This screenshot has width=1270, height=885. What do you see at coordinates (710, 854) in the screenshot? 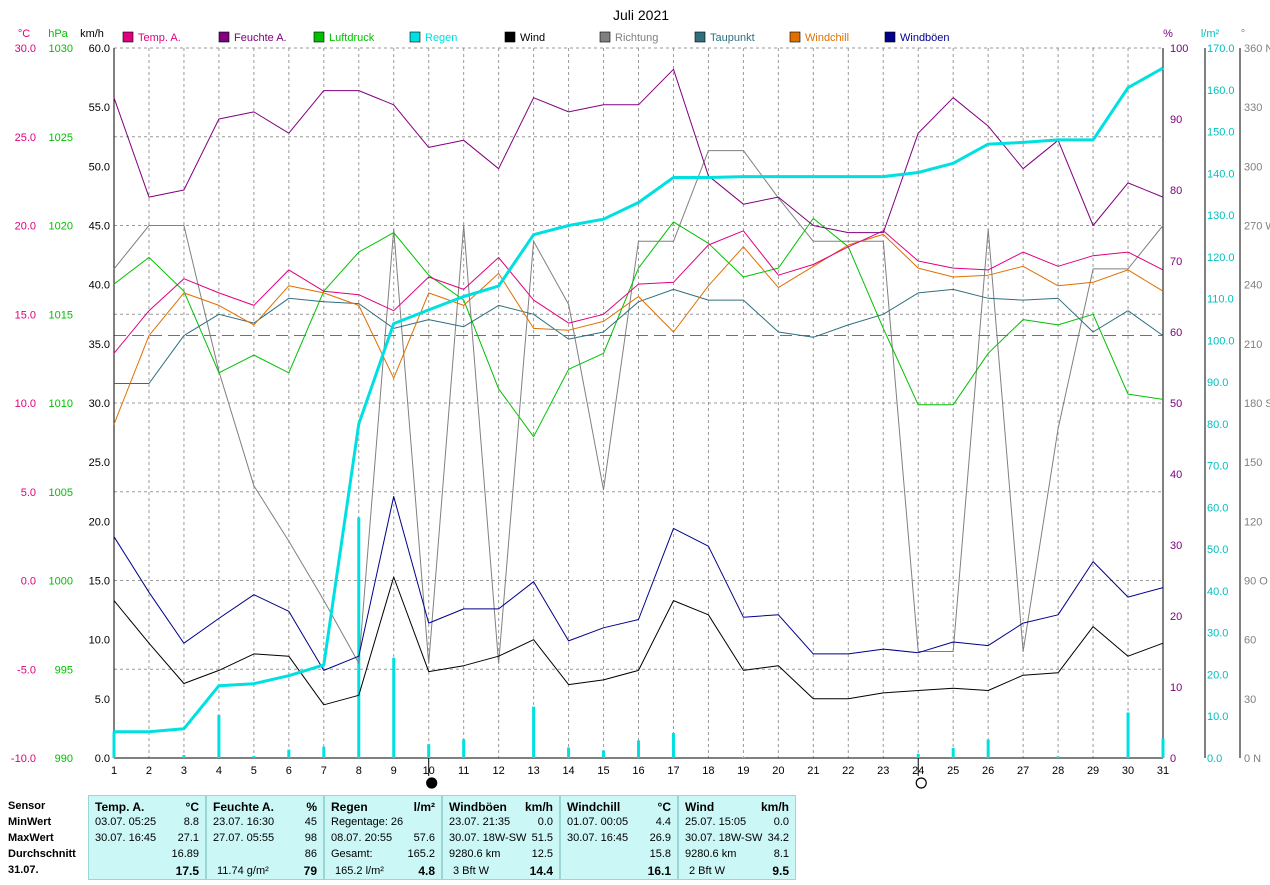
I see `stats-wind-dist: 9280.6 km` at bounding box center [710, 854].